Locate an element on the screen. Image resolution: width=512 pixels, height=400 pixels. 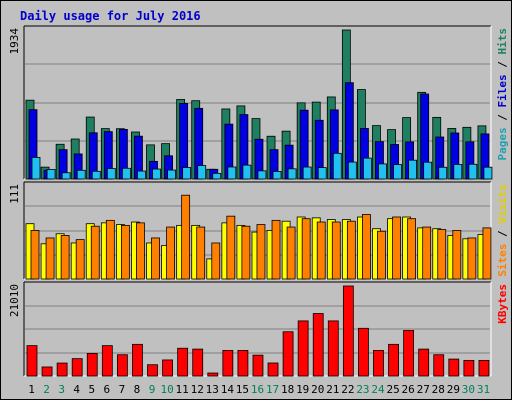
panel-1-legend: Pages / Files / Hits is located at coordinates (502, 94).